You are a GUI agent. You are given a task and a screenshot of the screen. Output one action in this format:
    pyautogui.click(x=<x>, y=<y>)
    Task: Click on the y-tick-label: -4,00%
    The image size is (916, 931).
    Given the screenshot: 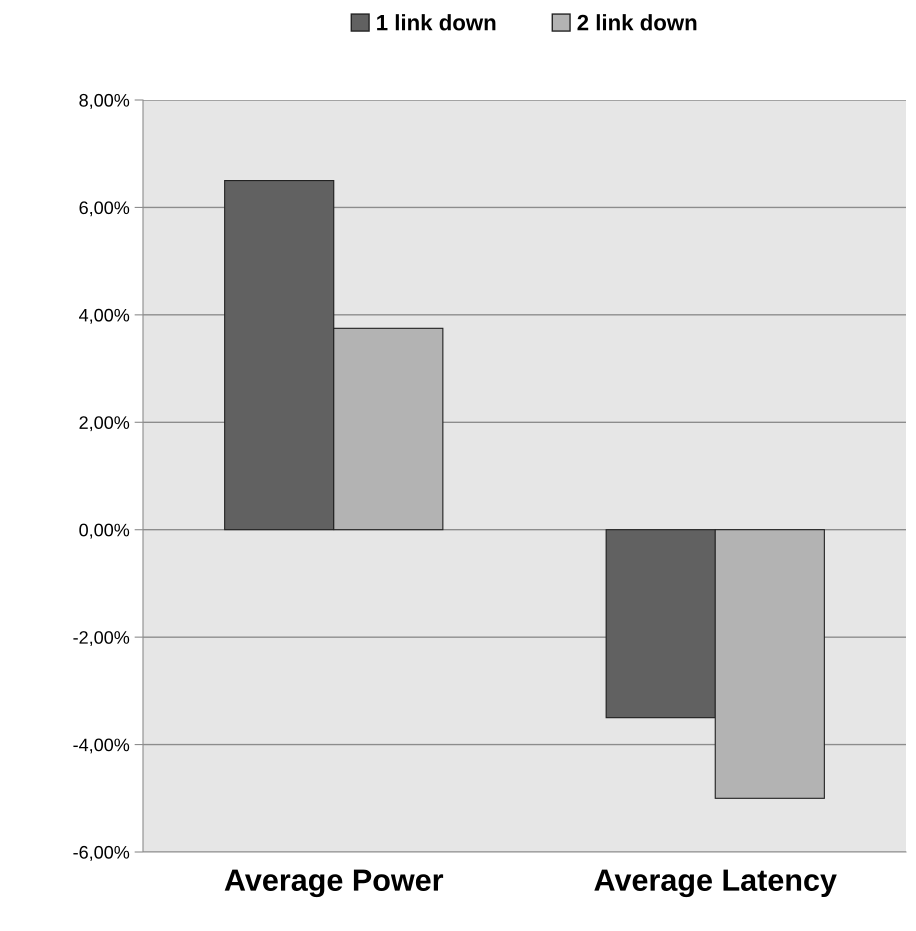 What is the action you would take?
    pyautogui.click(x=101, y=746)
    